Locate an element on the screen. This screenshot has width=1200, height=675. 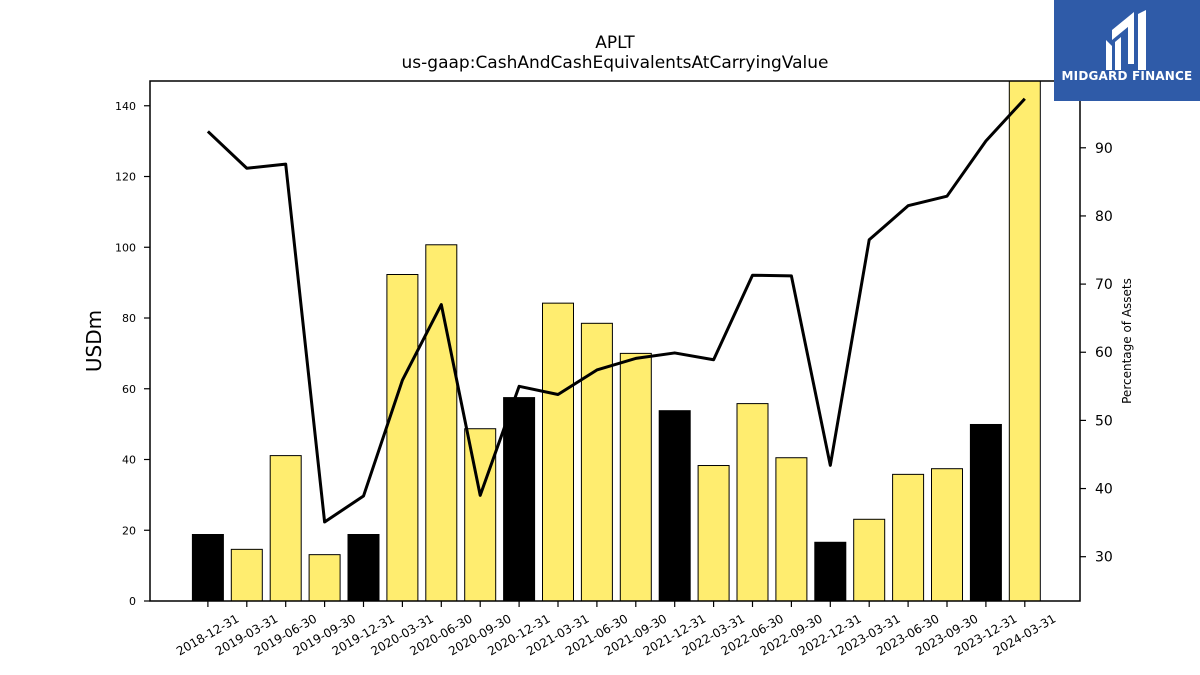
y-axis-right: 30 40 50 60 70 80 90 is located at coordinates (1096, 353).